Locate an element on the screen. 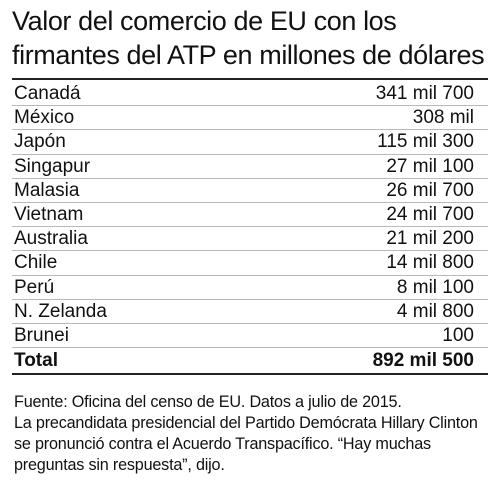 Image resolution: width=500 pixels, height=492 pixels. country-name: Singapur is located at coordinates (52, 166).